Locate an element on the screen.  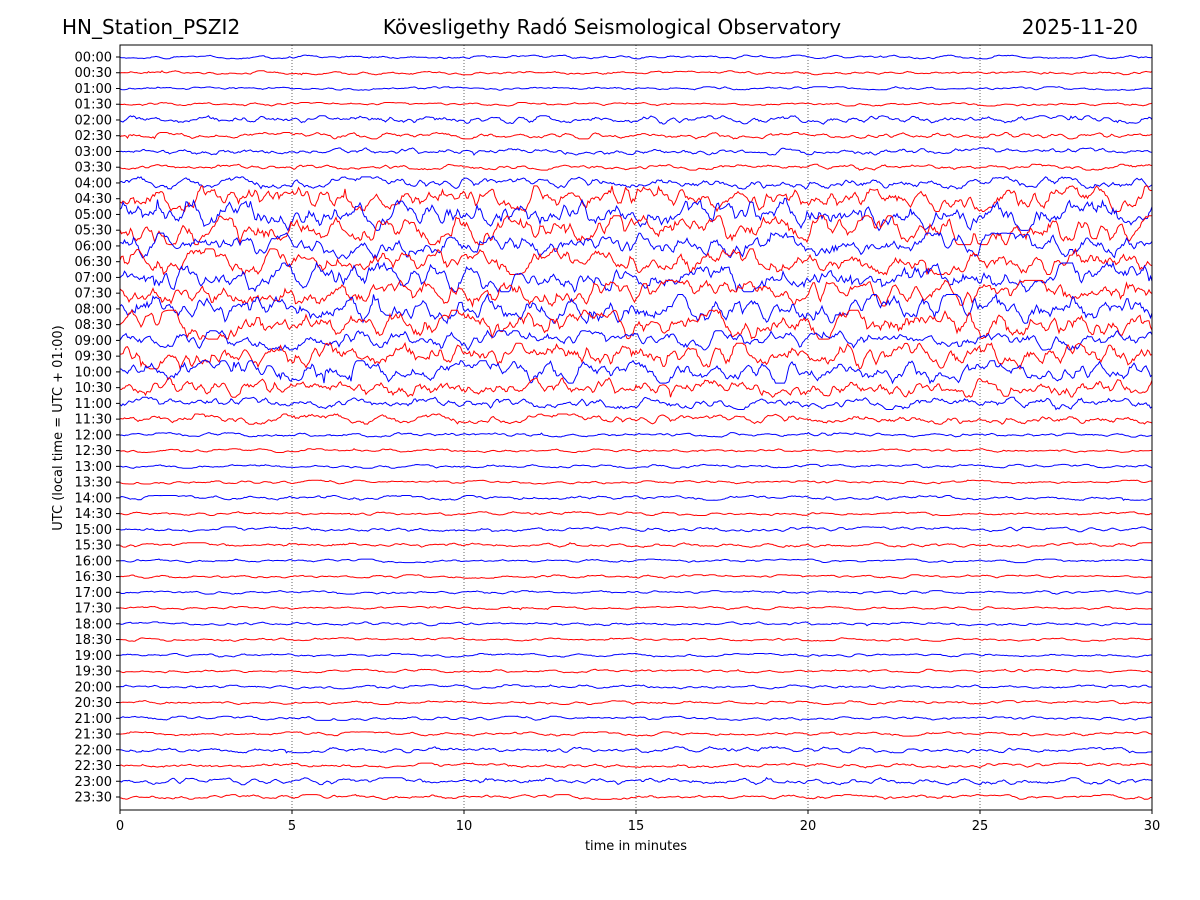
y-tick-label: 01:30 is located at coordinates (93, 105).